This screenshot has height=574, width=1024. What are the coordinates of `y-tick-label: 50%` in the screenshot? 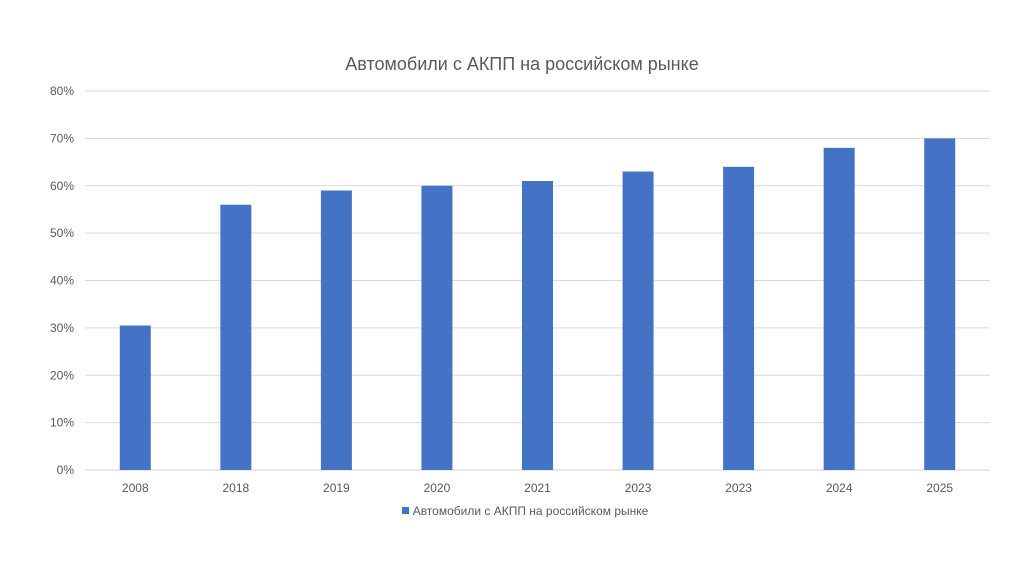 It's located at (62, 233).